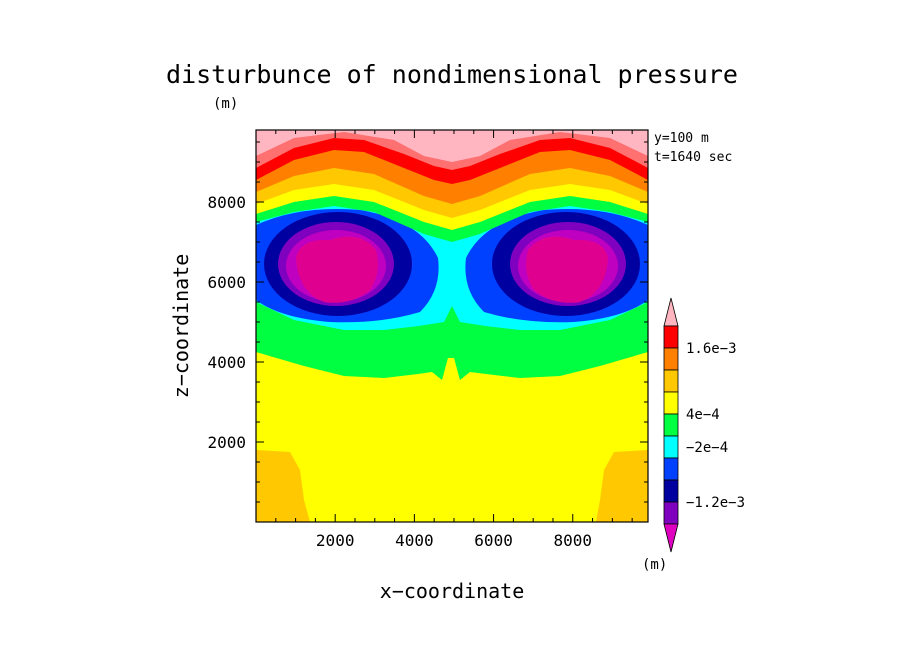  Describe the element at coordinates (283, 486) in the screenshot. I see `contour-lower-left` at that location.